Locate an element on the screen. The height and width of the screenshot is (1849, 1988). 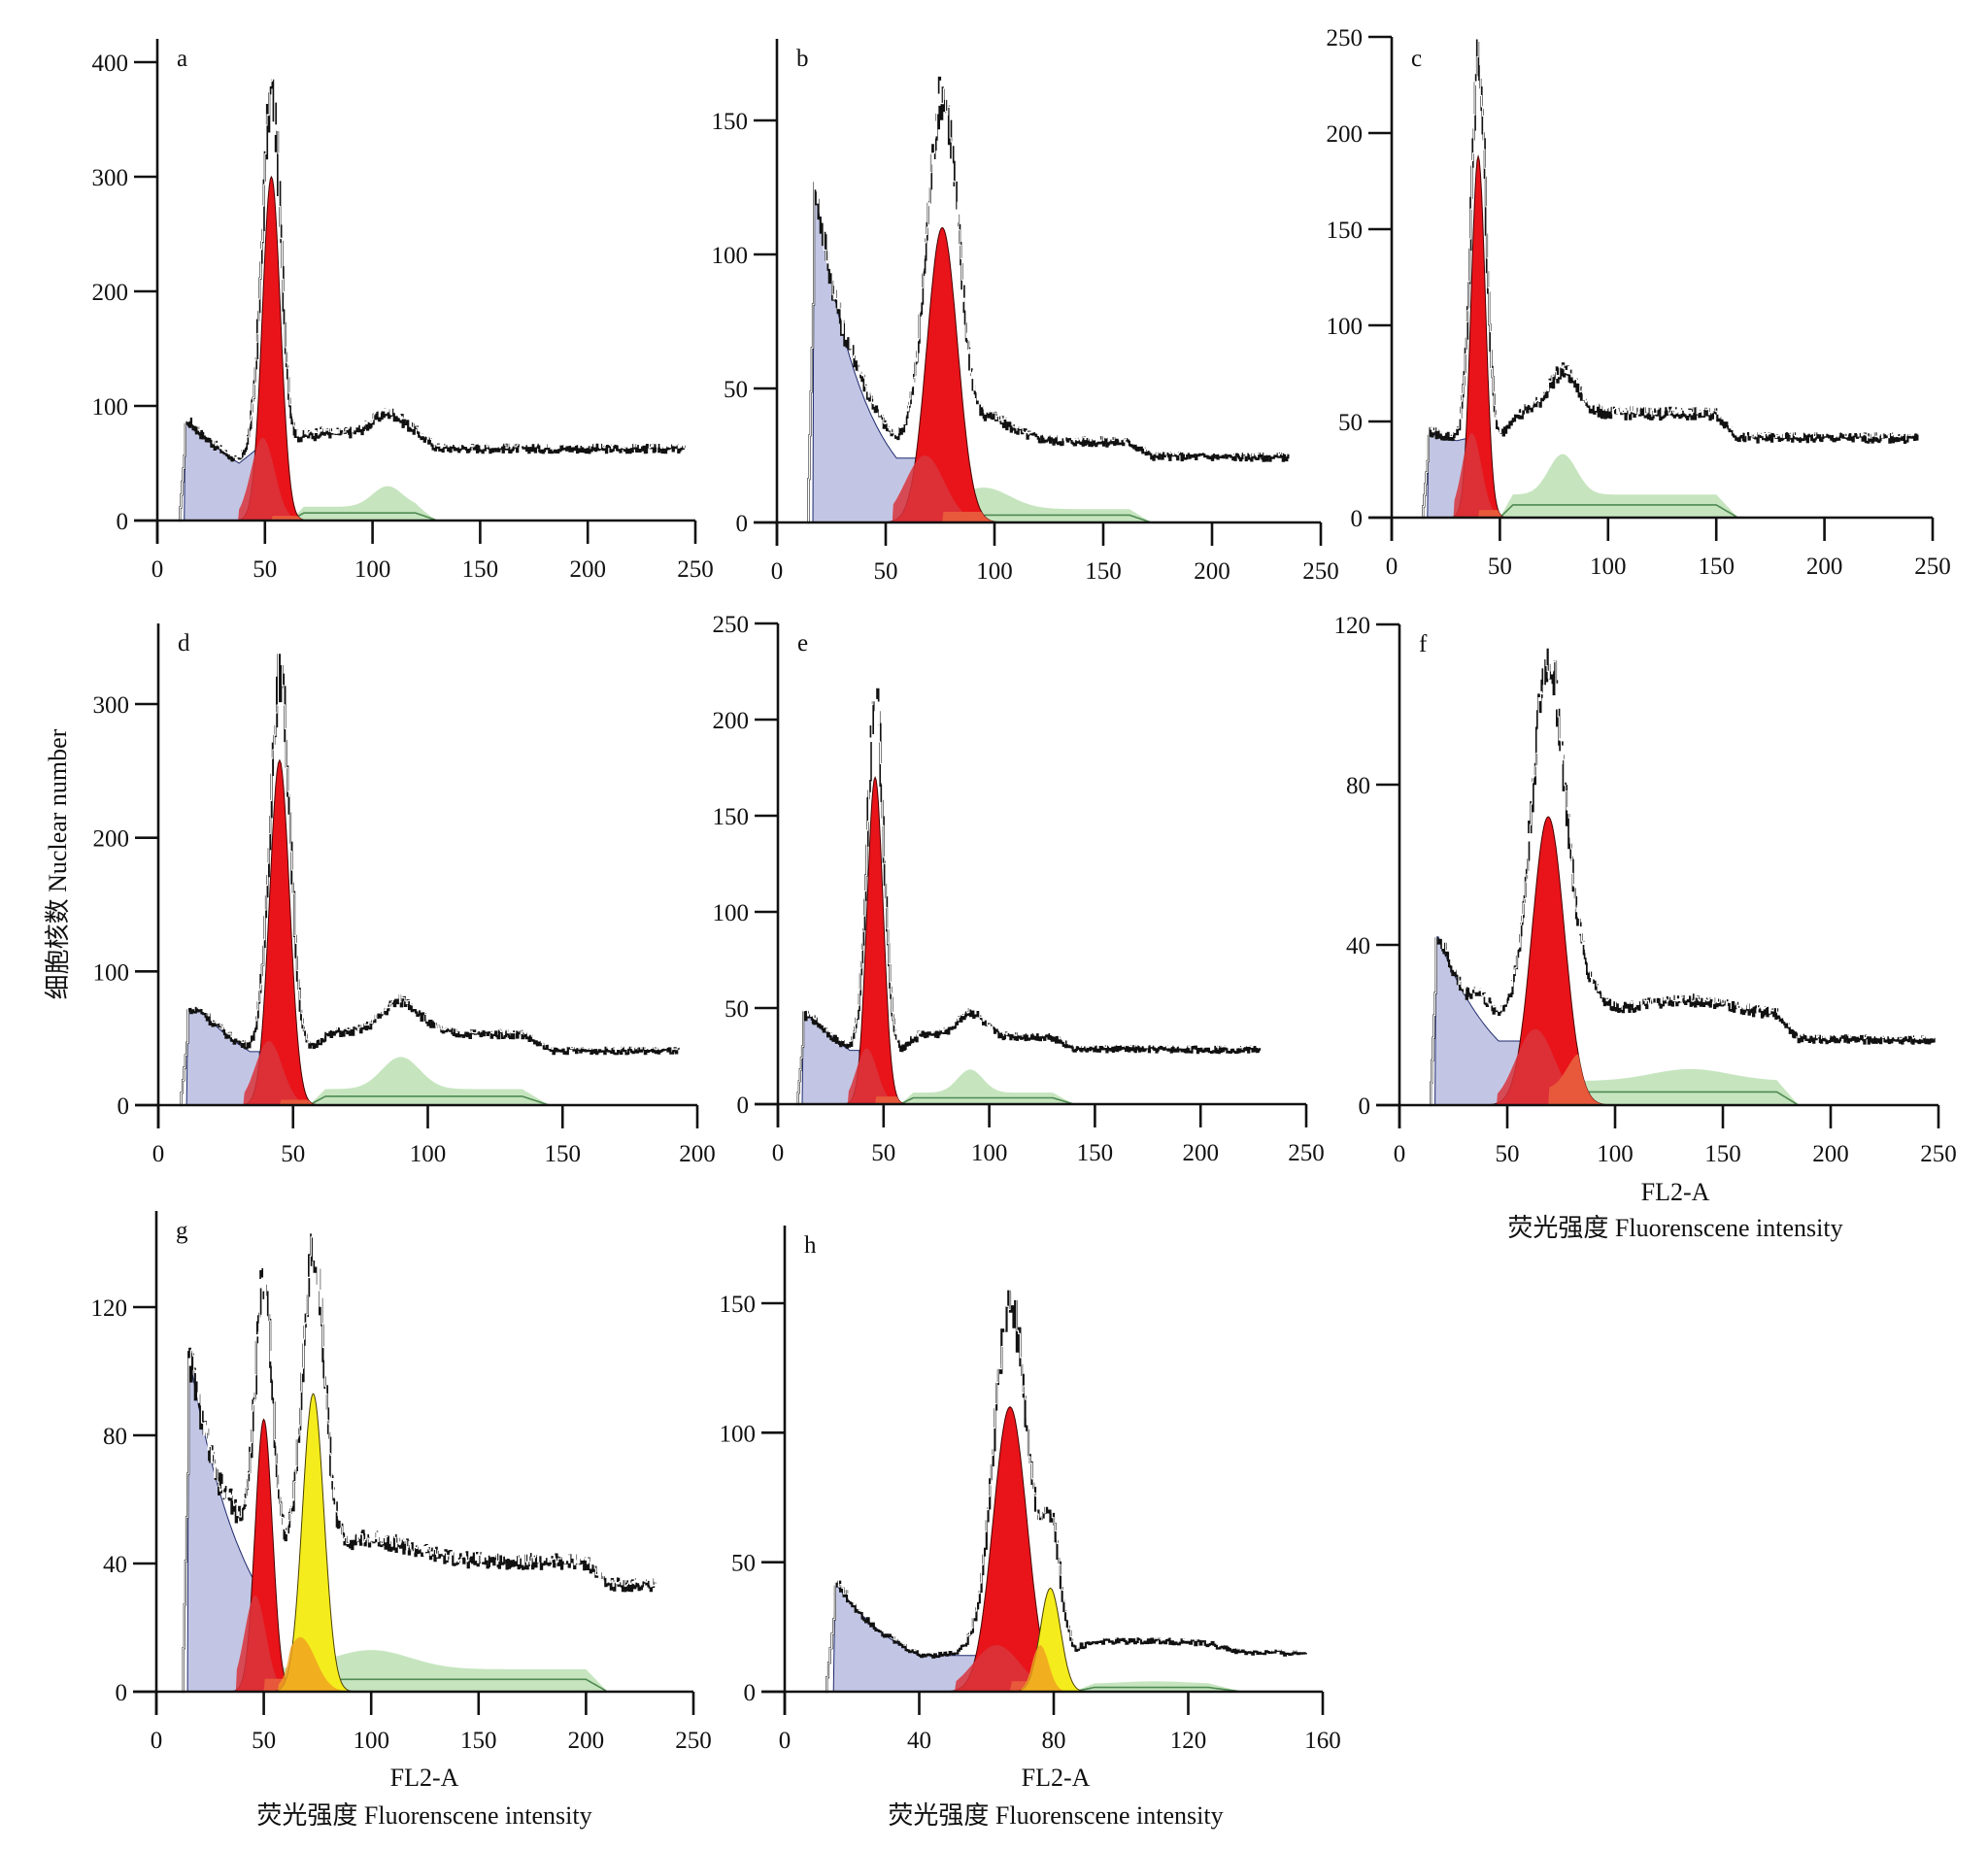
series-fit-outline-g is located at coordinates (419, 1461).